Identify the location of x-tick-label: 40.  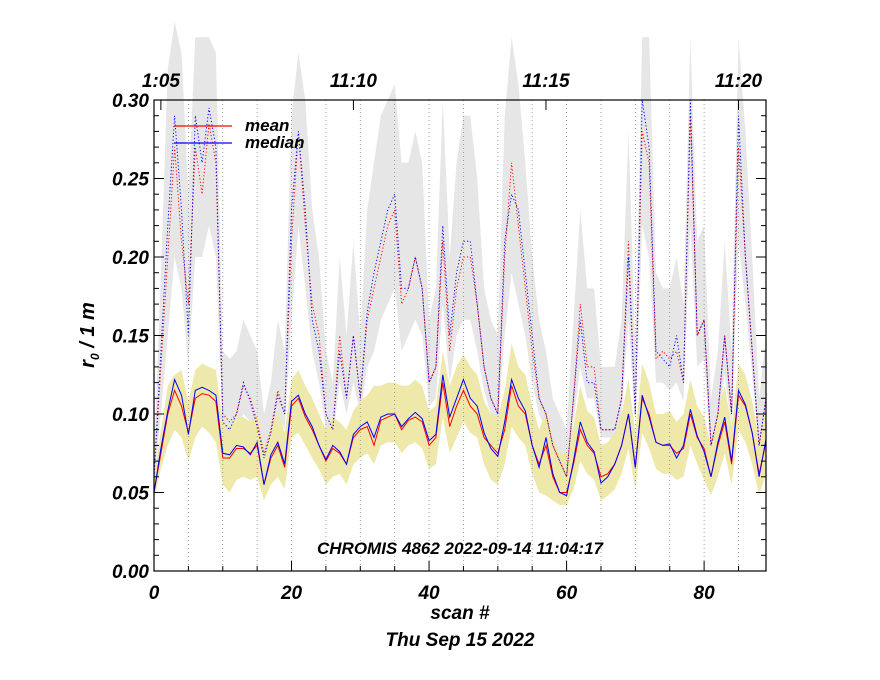
(428, 593).